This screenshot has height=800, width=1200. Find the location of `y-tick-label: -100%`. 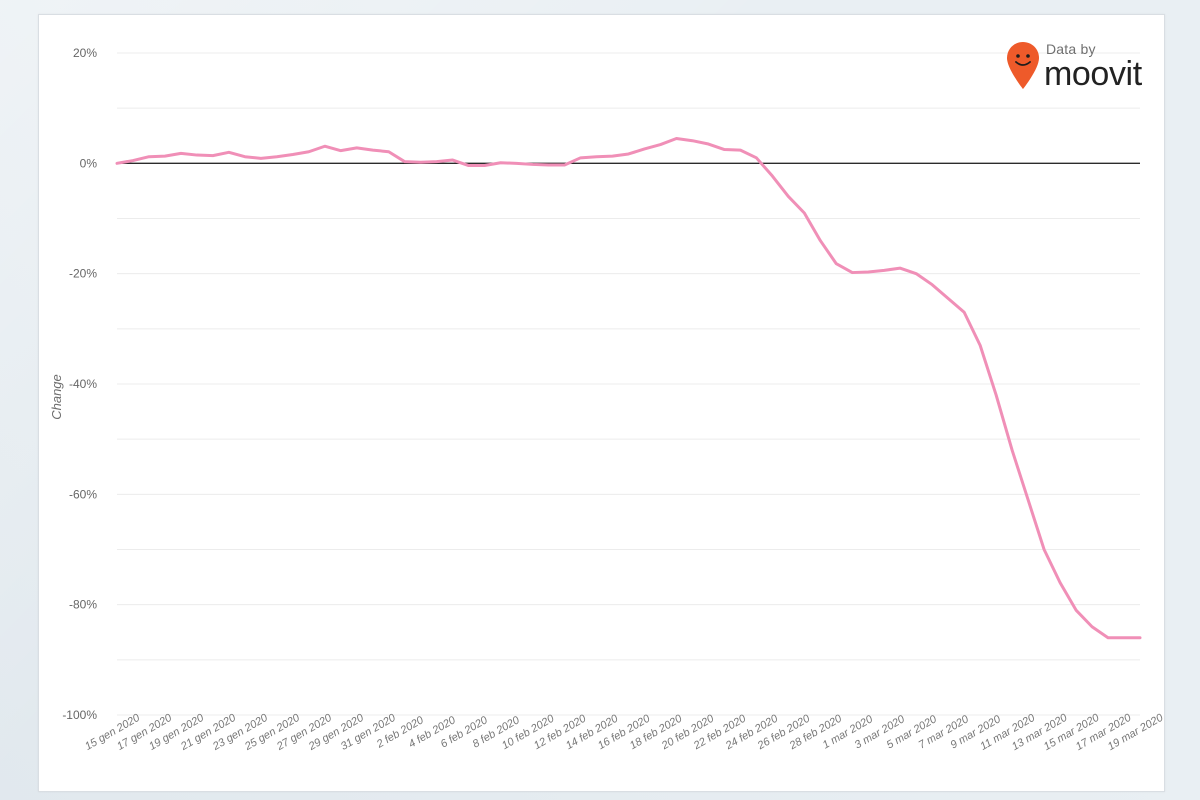

y-tick-label: -100% is located at coordinates (79, 715).